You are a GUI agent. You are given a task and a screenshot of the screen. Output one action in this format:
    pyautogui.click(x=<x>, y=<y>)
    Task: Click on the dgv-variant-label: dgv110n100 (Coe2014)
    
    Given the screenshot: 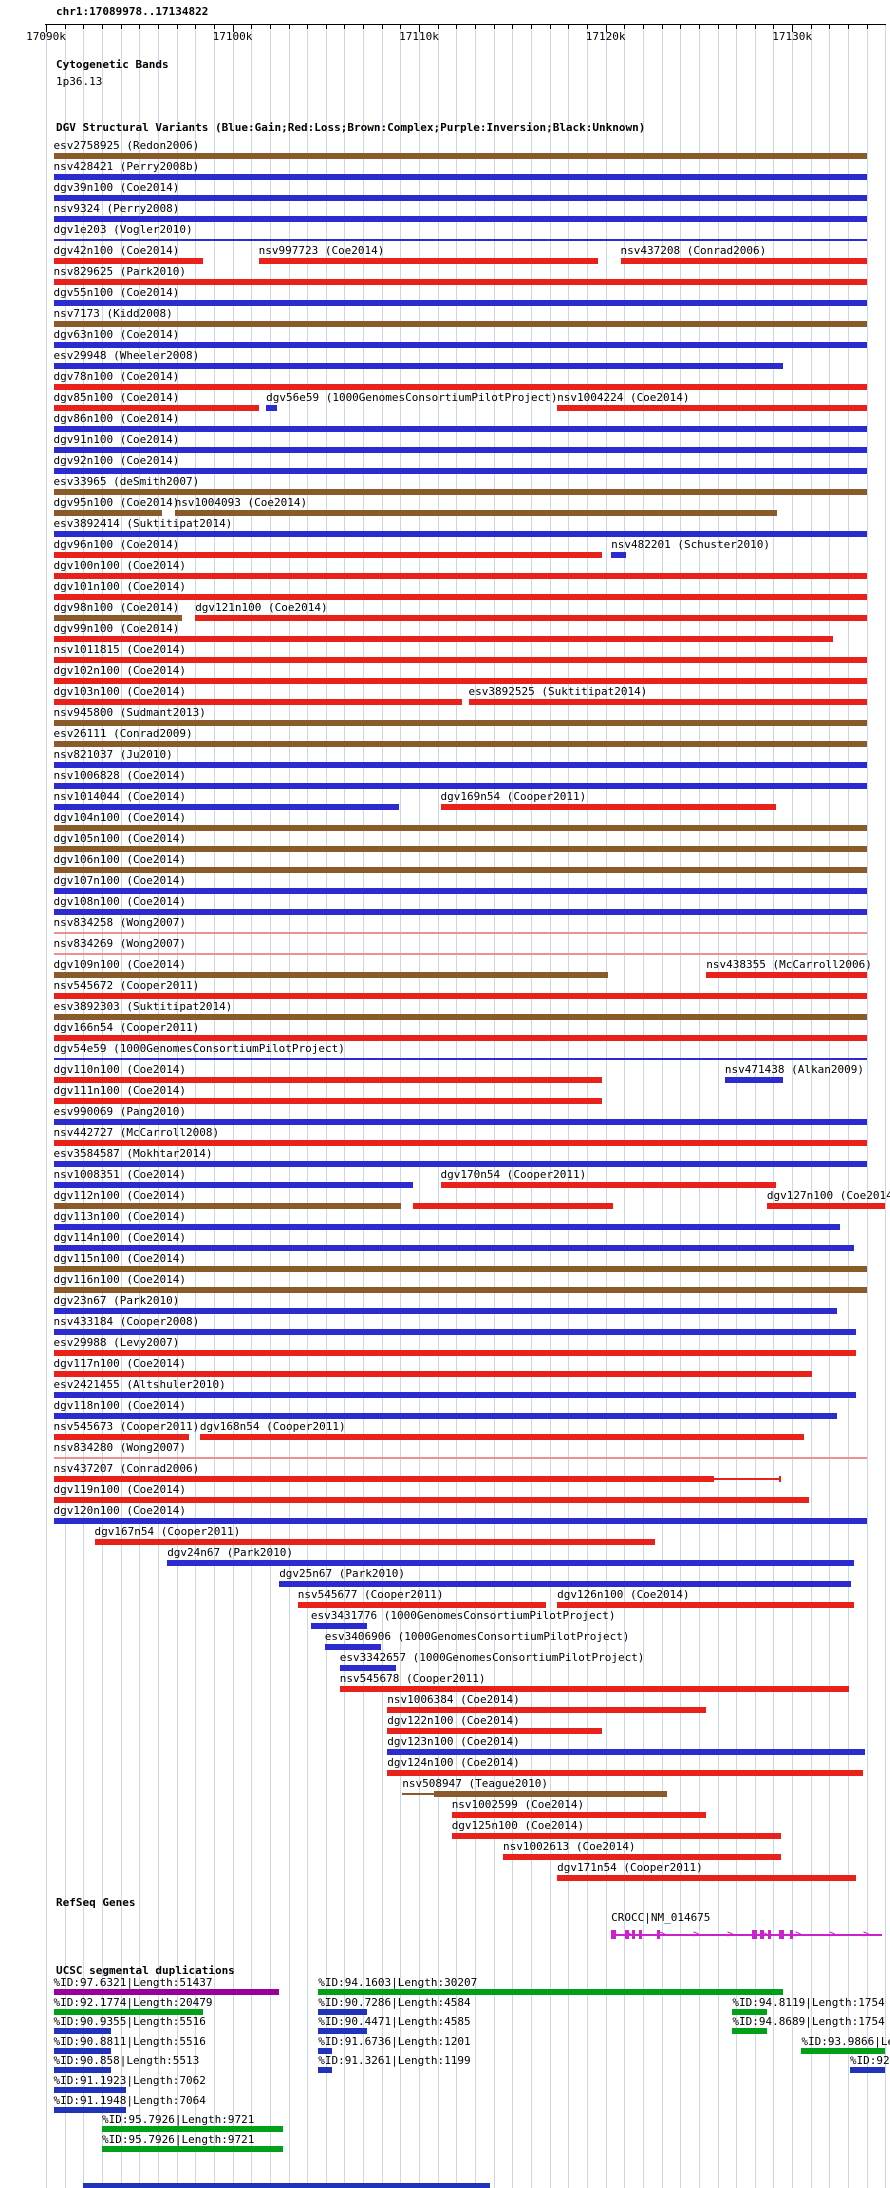 What is the action you would take?
    pyautogui.click(x=119, y=1069)
    